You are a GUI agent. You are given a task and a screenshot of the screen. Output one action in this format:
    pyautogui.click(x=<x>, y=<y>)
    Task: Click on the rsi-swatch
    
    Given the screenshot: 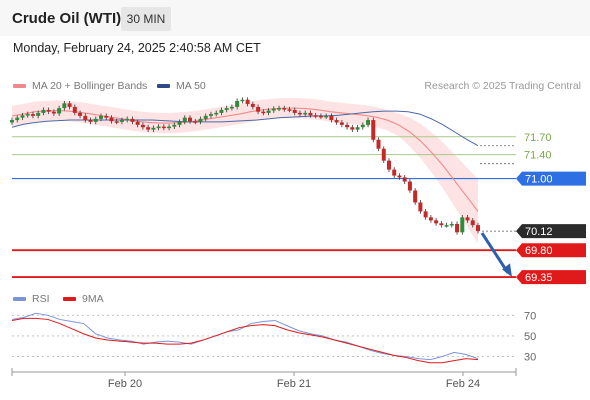 What is the action you would take?
    pyautogui.click(x=19, y=299)
    